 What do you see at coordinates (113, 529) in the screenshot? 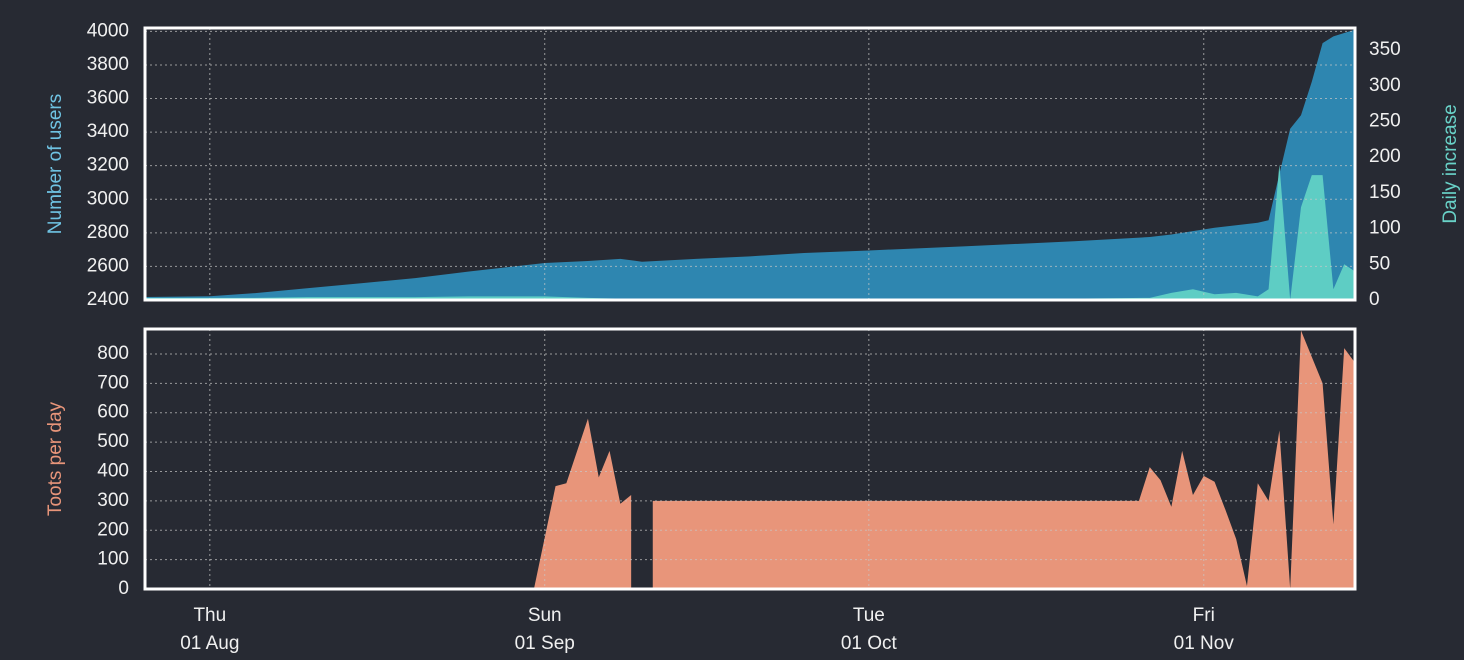
I see `y-tick-label: 200` at bounding box center [113, 529].